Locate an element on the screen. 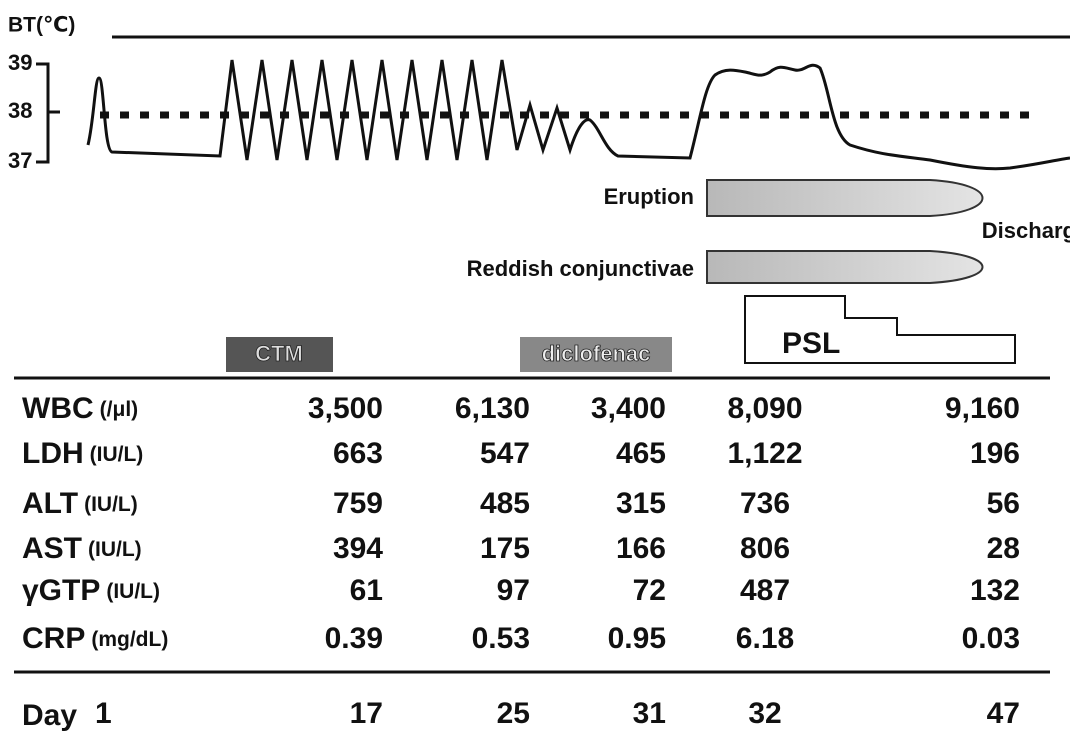 The width and height of the screenshot is (1070, 747). cell-value: 97 is located at coordinates (513, 590).